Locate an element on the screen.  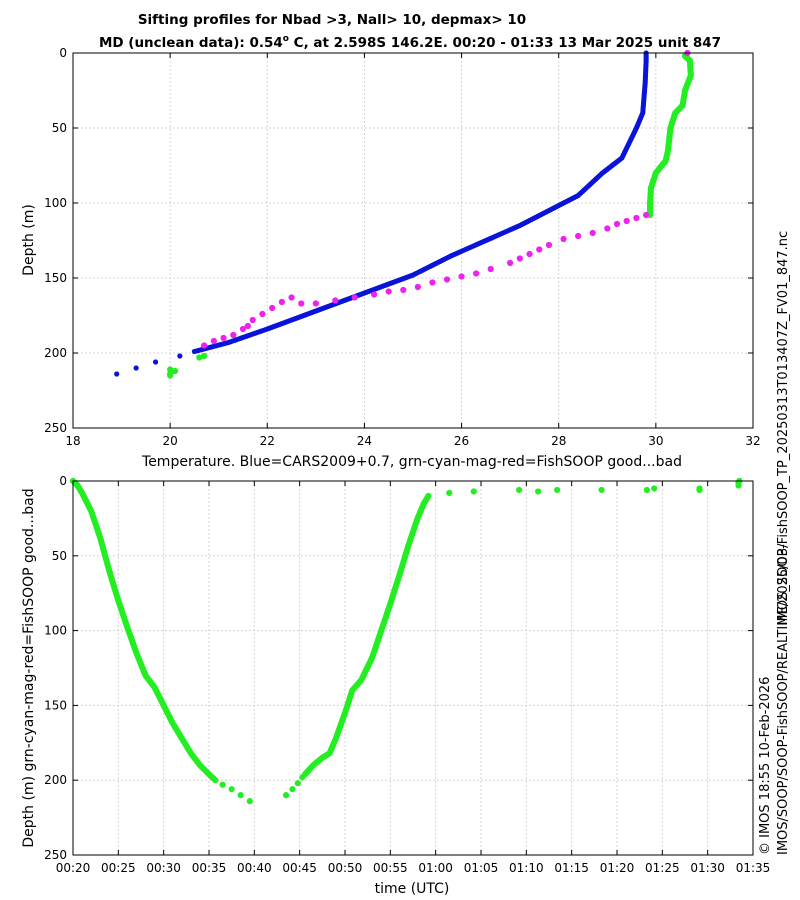
bottom-y-tick-label: 50 is located at coordinates (59, 556).